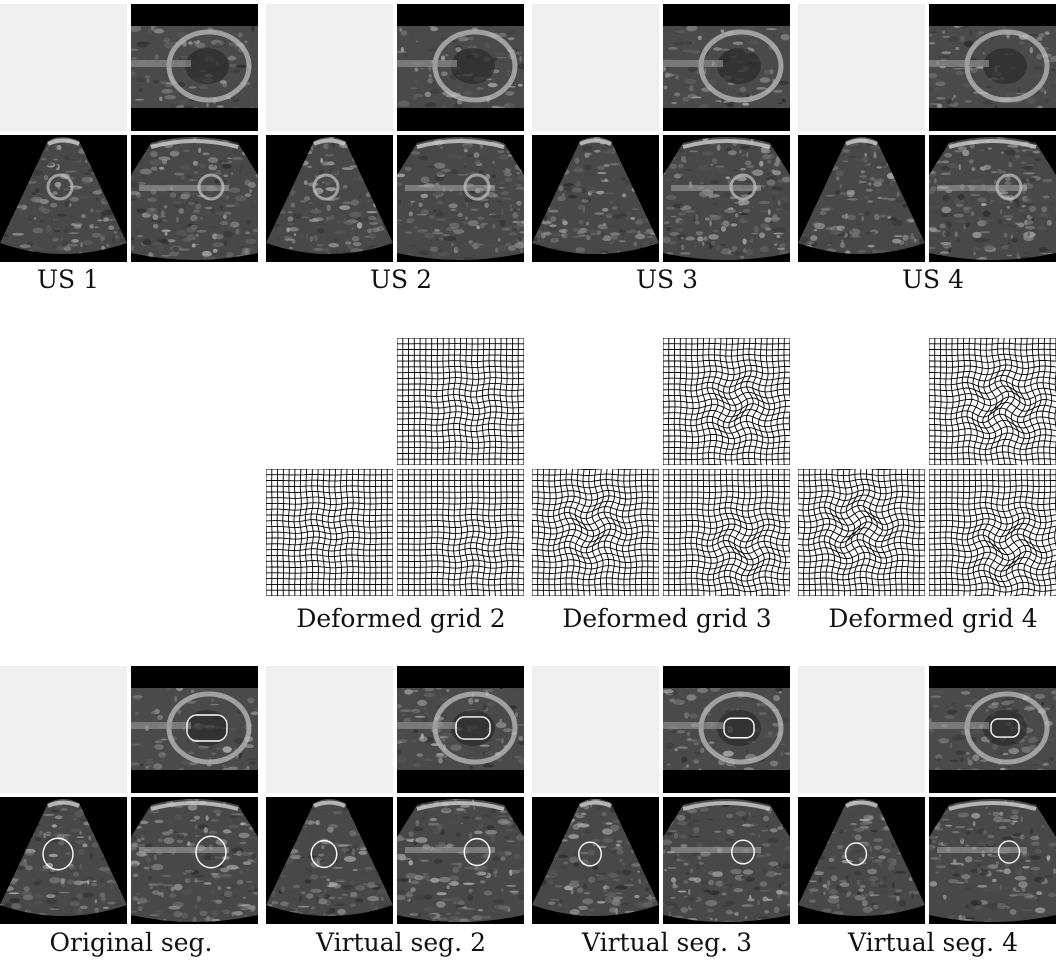  I want to click on caption-seg-2: Virtual seg. 2, so click(401, 942).